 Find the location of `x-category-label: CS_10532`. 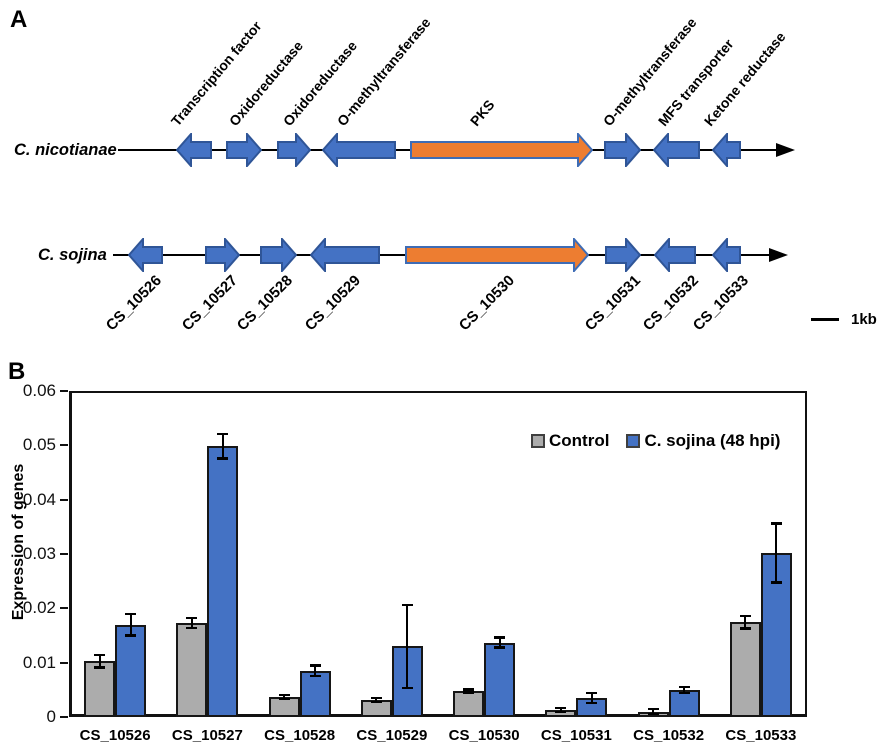

x-category-label: CS_10532 is located at coordinates (669, 735).